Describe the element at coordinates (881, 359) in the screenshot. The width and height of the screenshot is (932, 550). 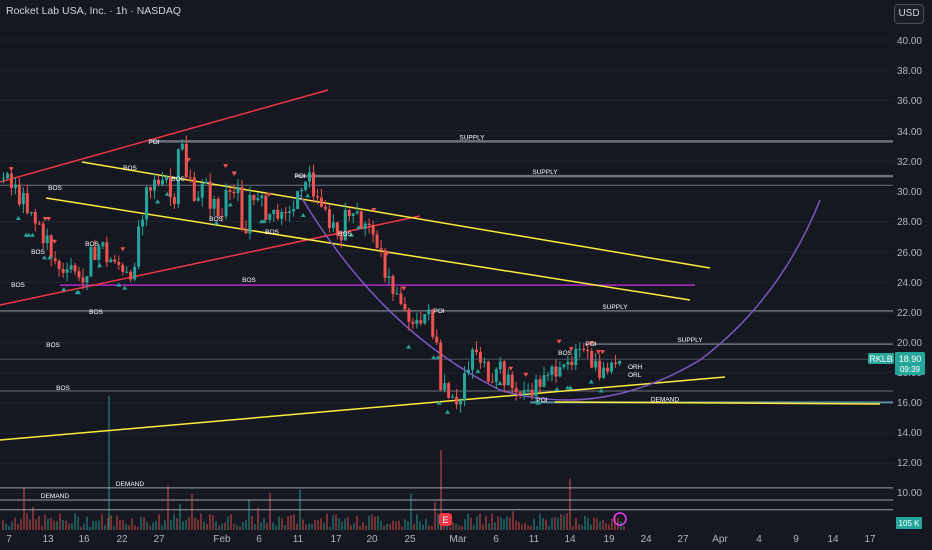
I see `symbol-badge-label: RKLB` at that location.